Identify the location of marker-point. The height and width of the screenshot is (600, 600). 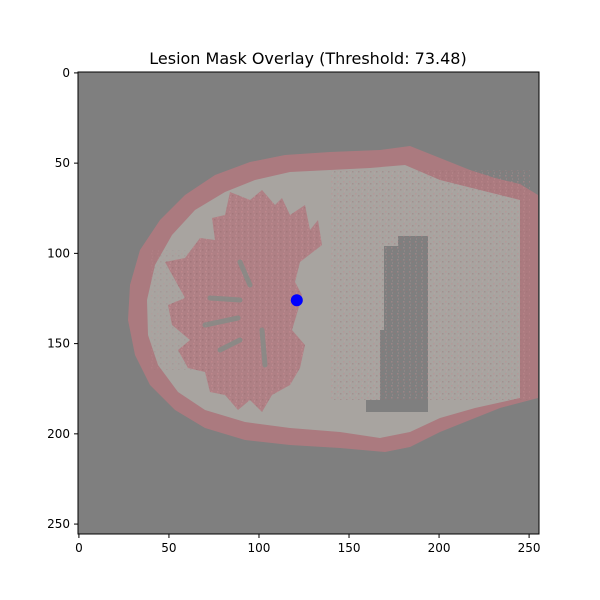
(296, 300).